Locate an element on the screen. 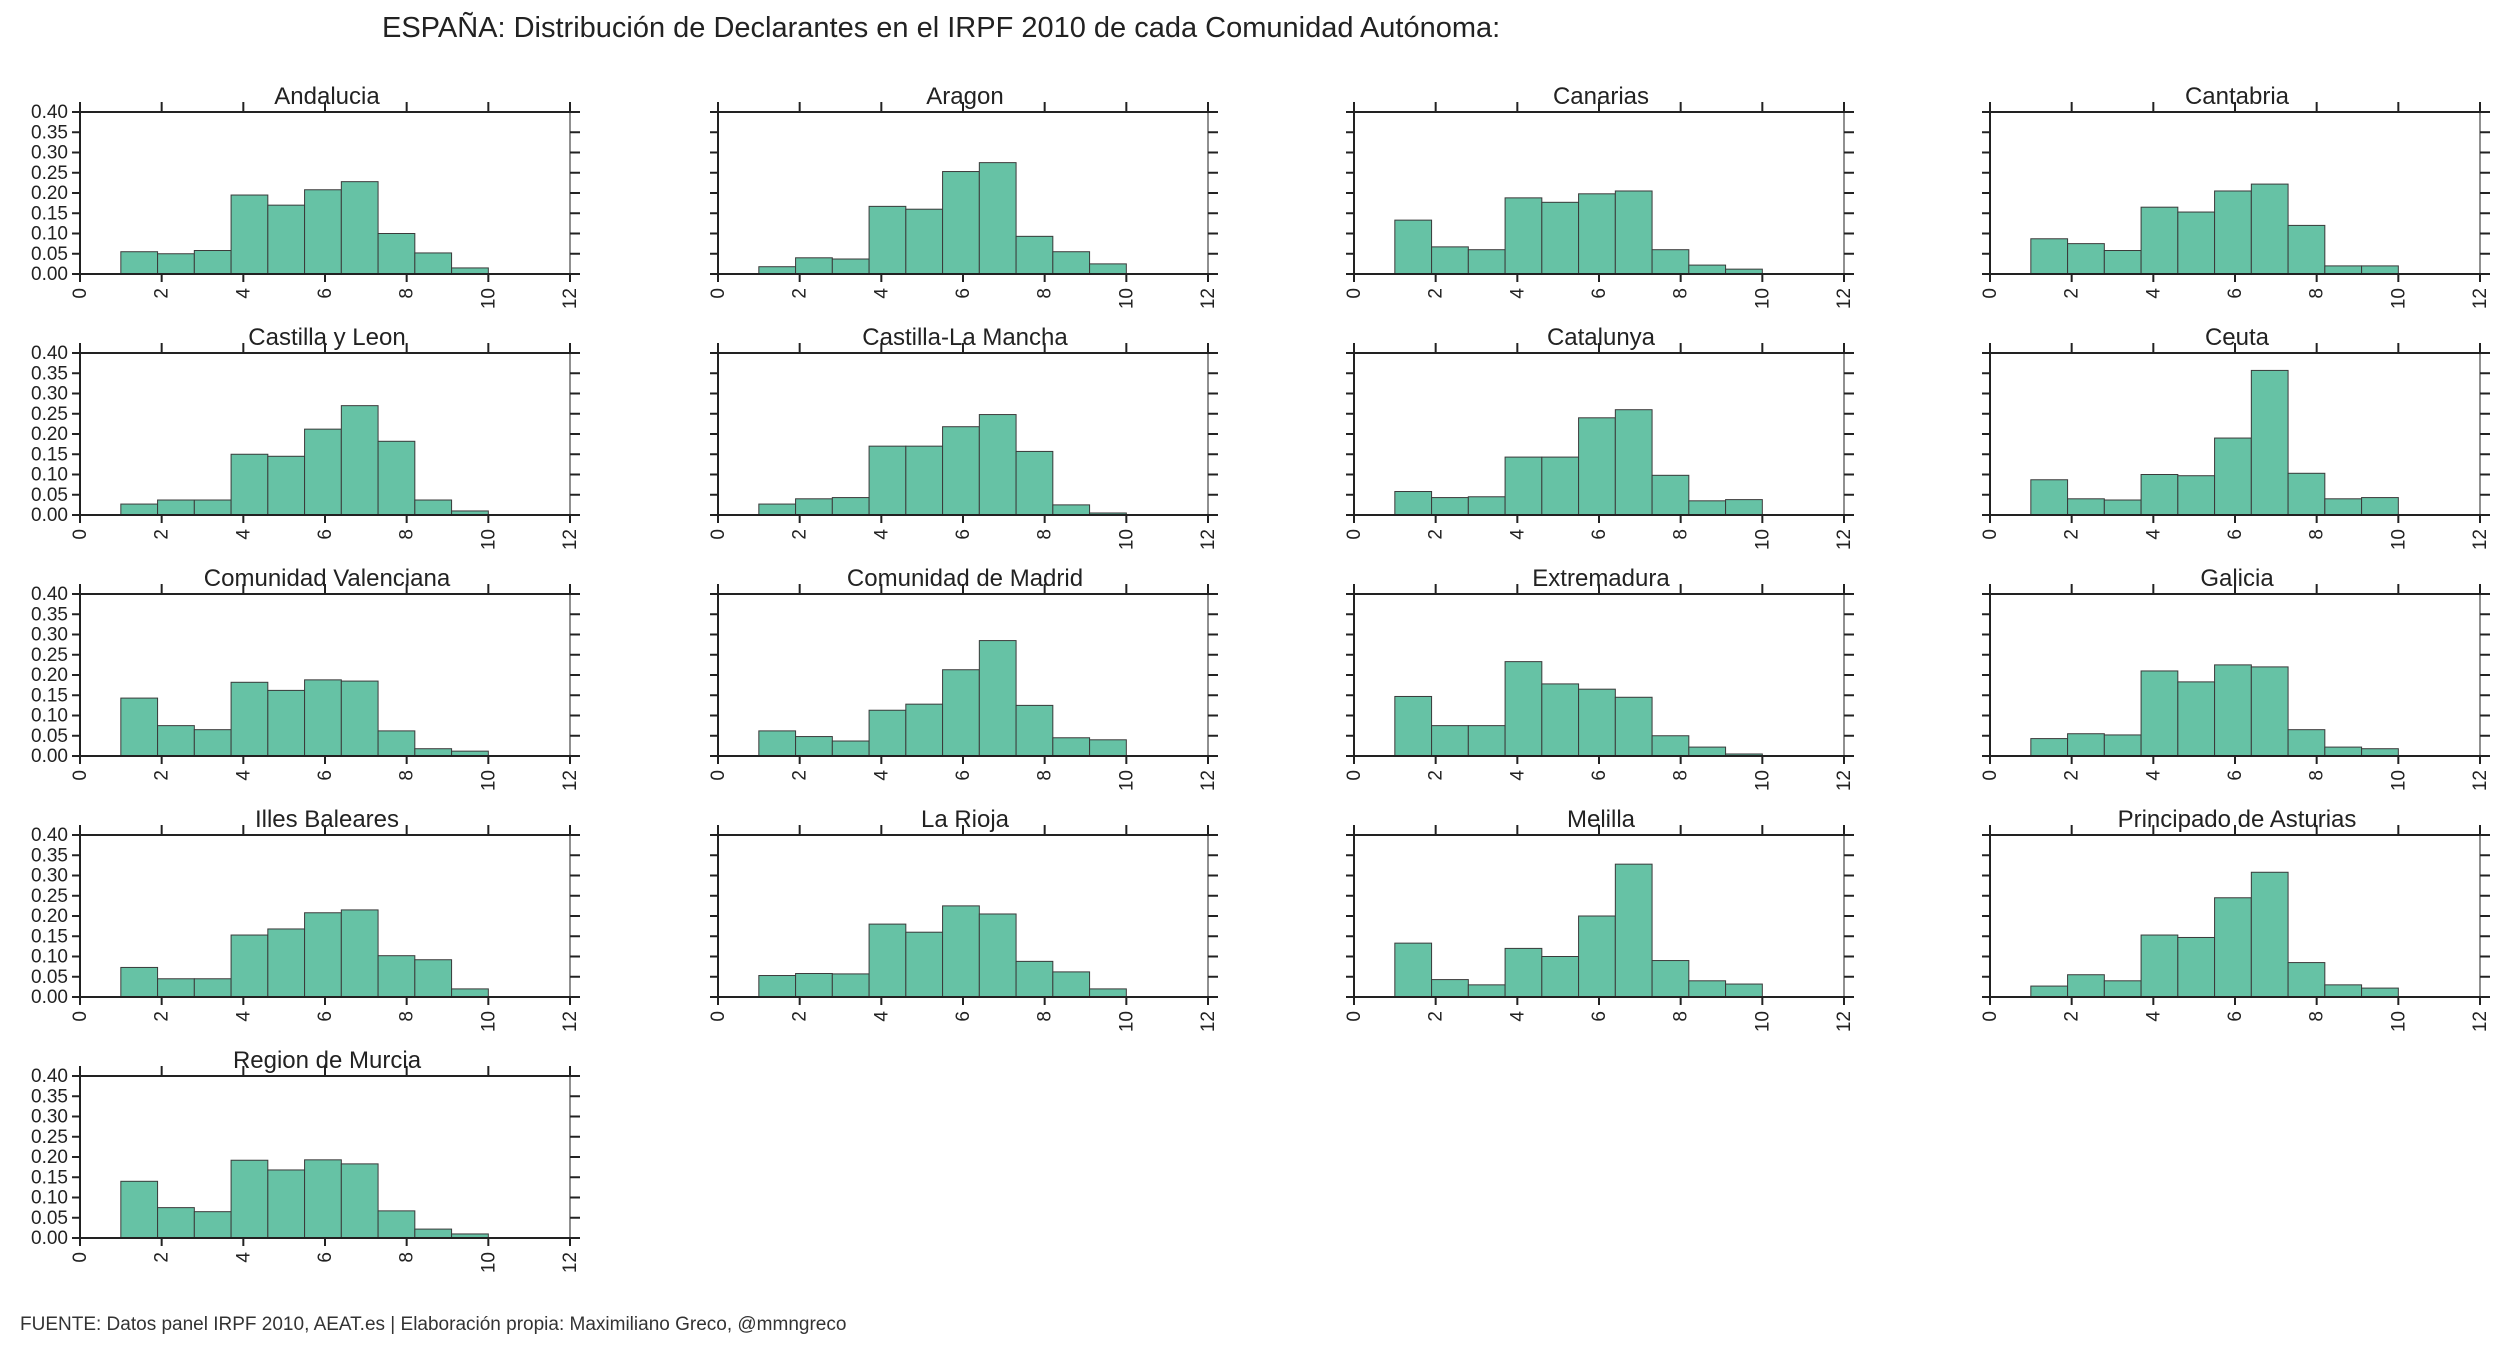 The width and height of the screenshot is (2505, 1346). panel-title: Andalucia is located at coordinates (327, 96).